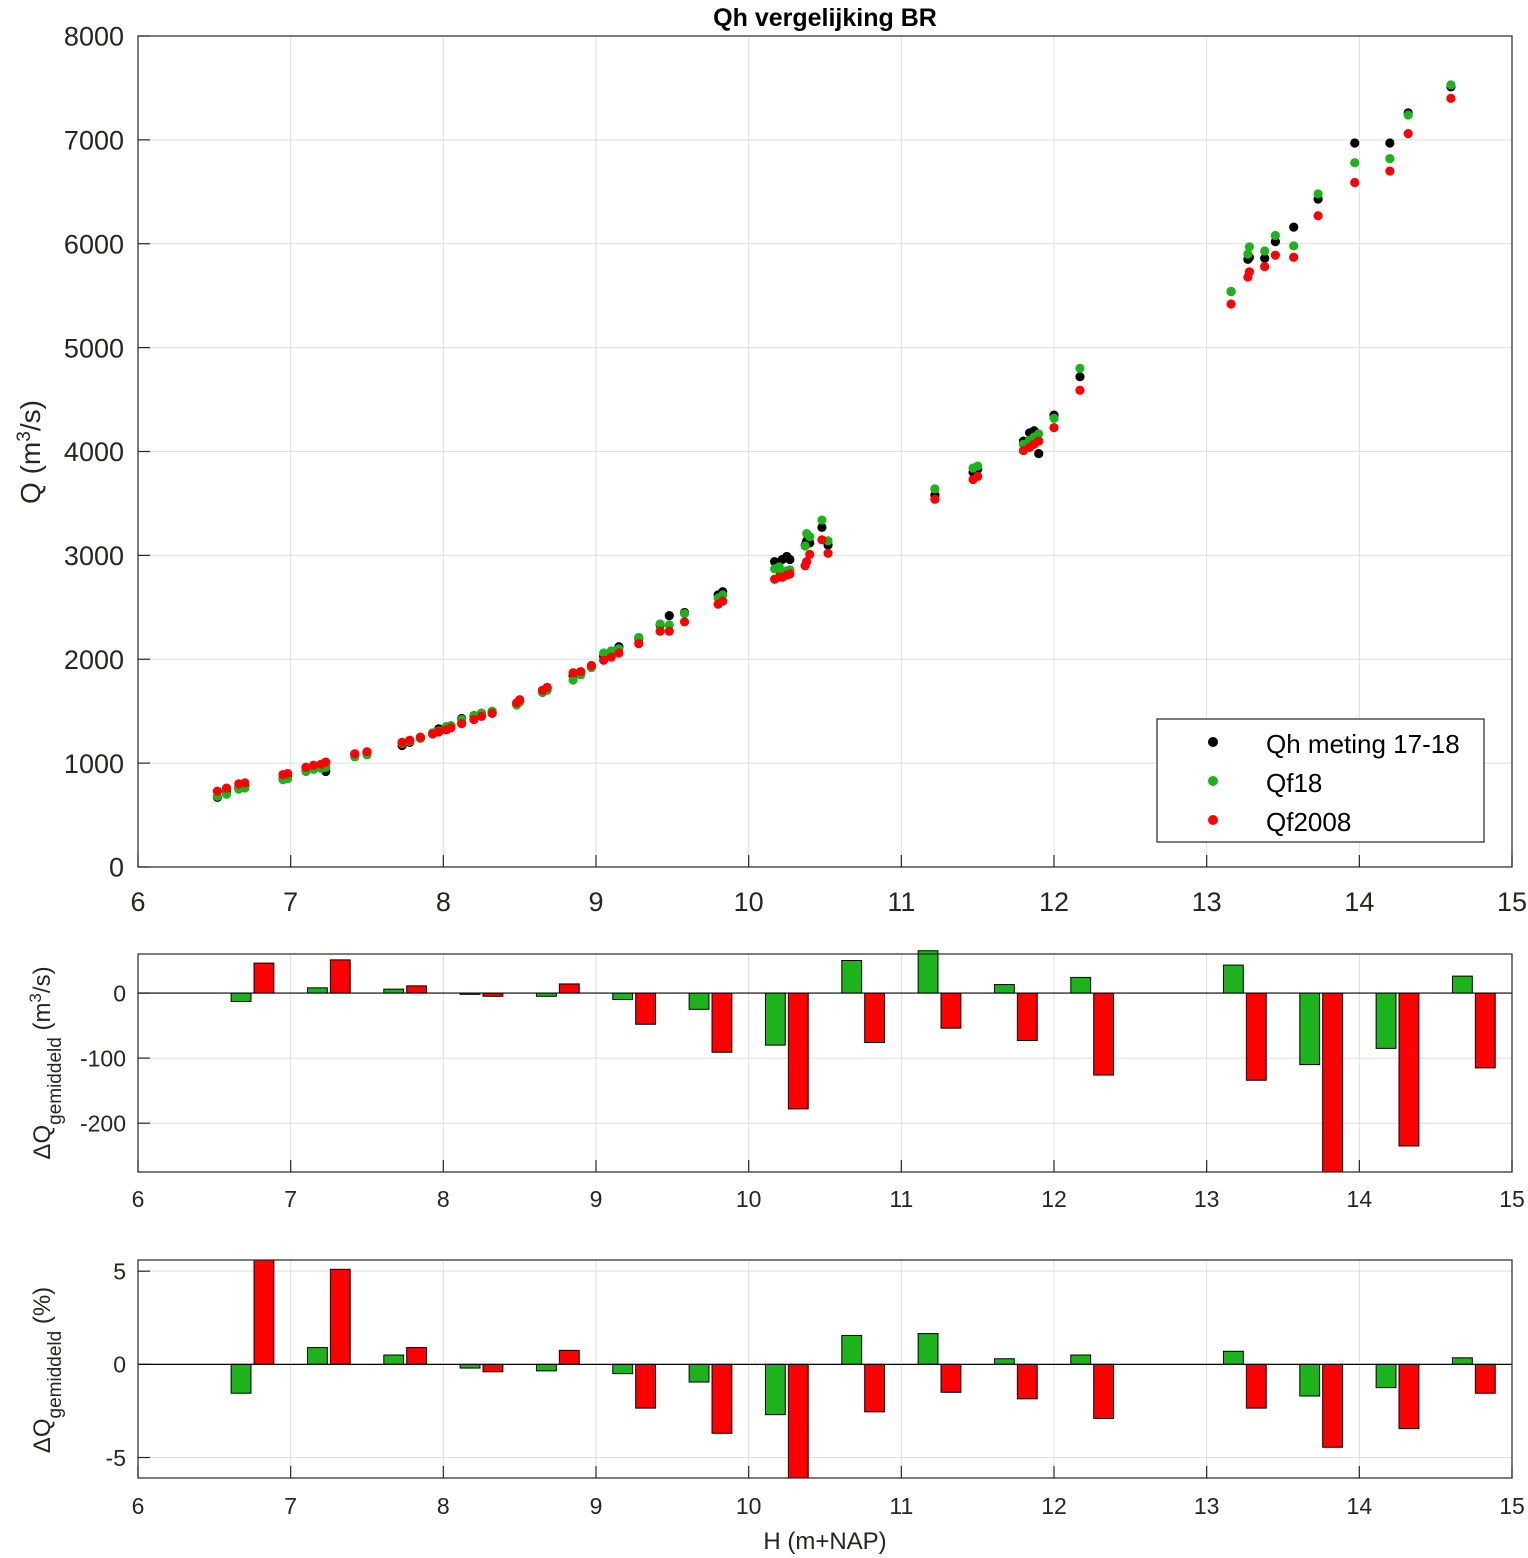 Image resolution: width=1528 pixels, height=1558 pixels. I want to click on y-tick-label: -200, so click(103, 1123).